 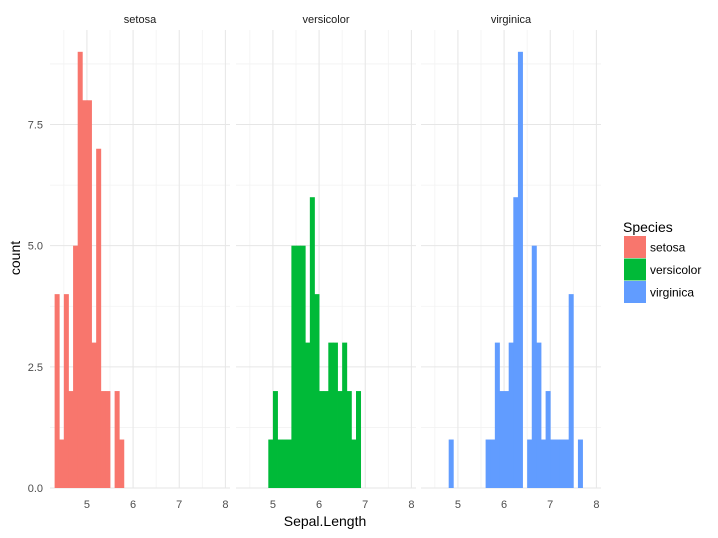 I want to click on legend-label: virginica, so click(x=672, y=293).